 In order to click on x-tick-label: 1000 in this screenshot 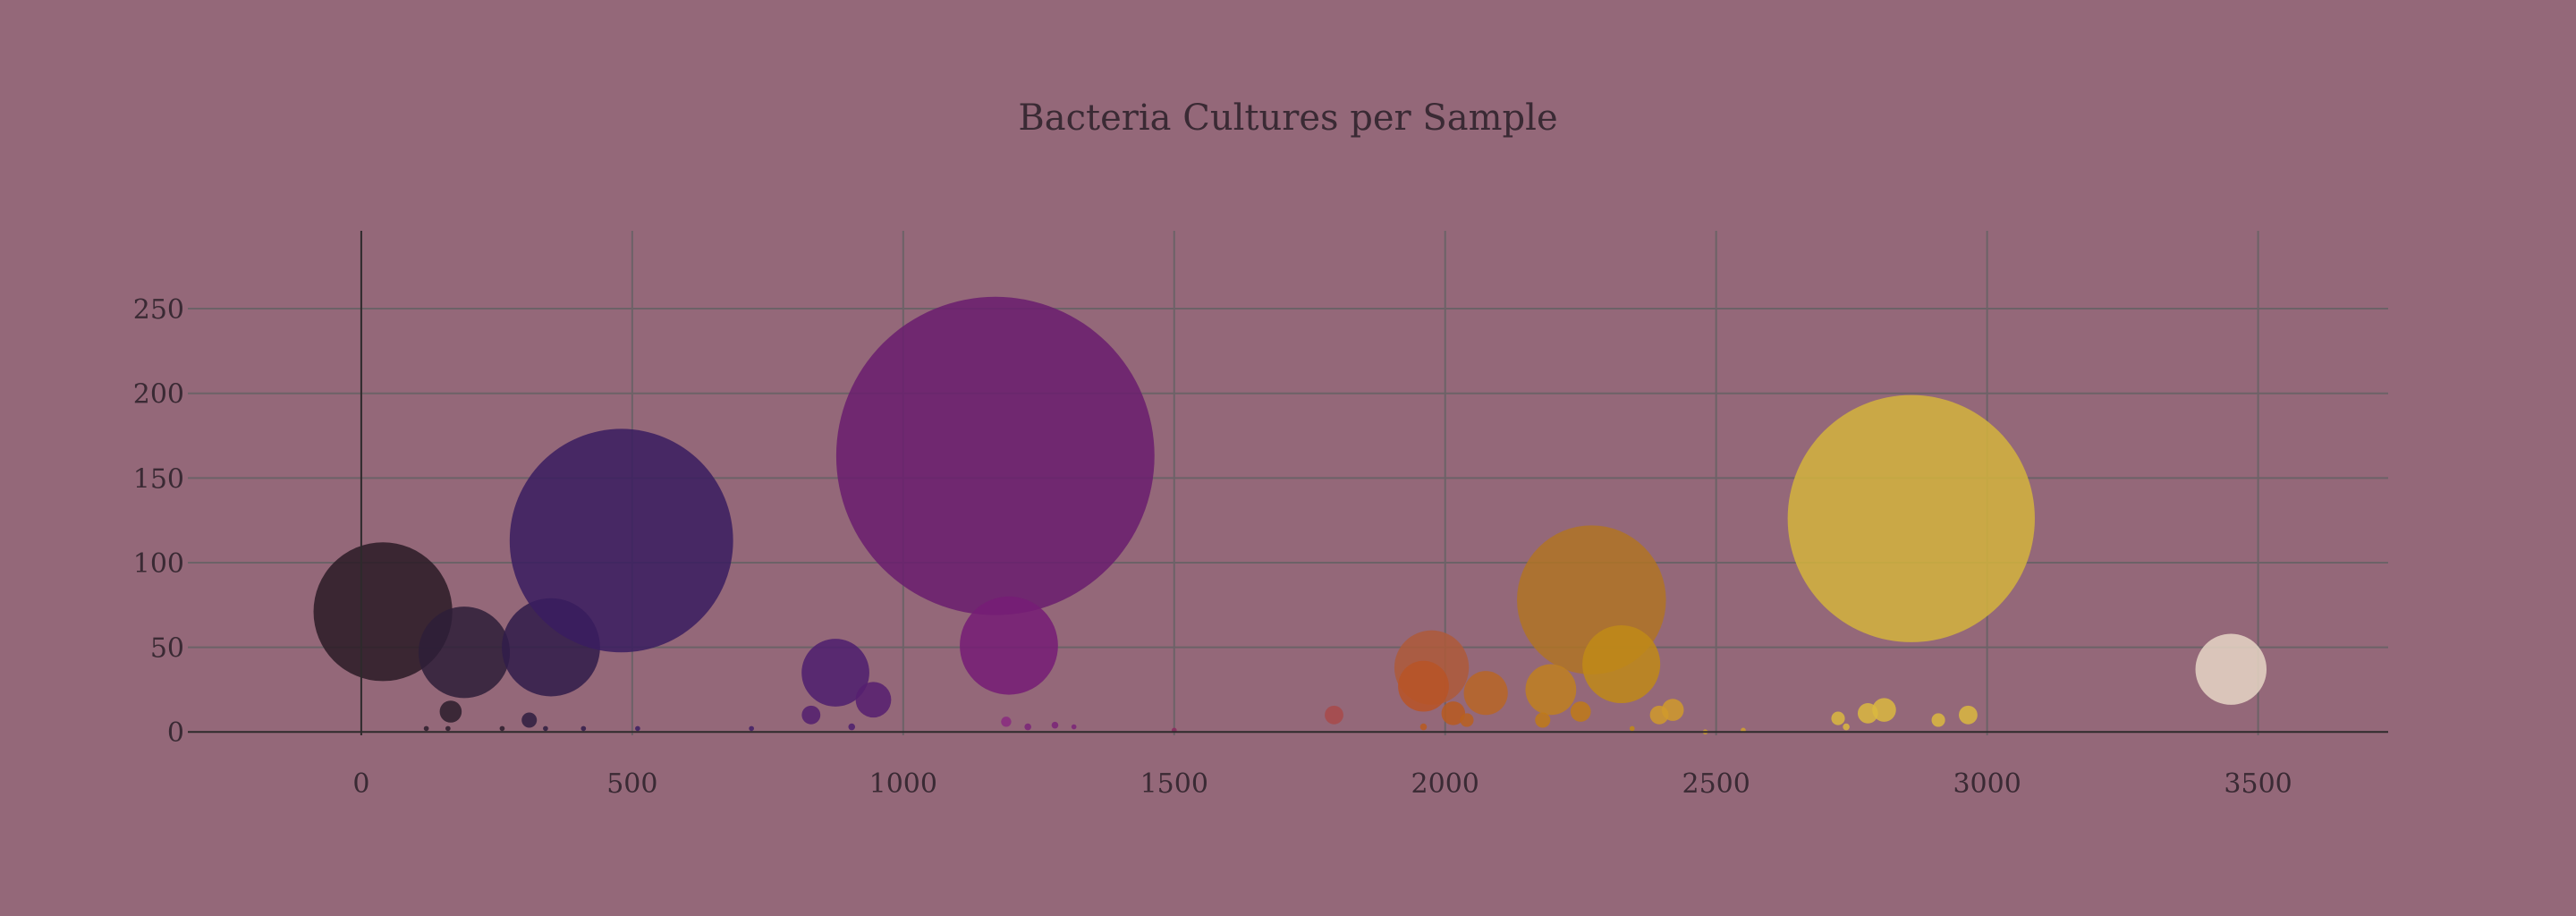, I will do `click(903, 784)`.